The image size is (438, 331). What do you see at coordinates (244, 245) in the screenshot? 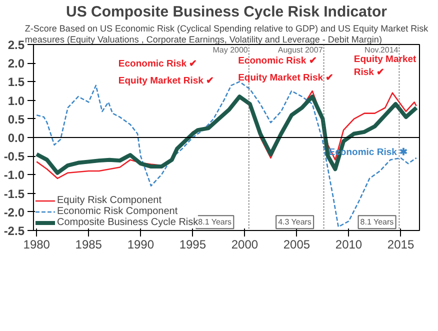
I see `x-tick-label: 2000` at bounding box center [244, 245].